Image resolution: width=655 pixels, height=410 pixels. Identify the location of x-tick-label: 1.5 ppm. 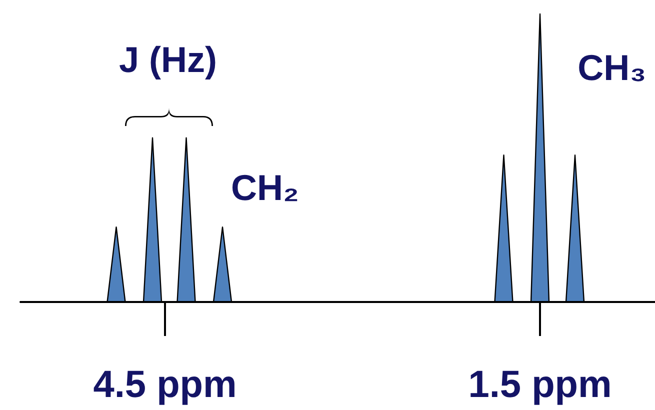
(540, 385).